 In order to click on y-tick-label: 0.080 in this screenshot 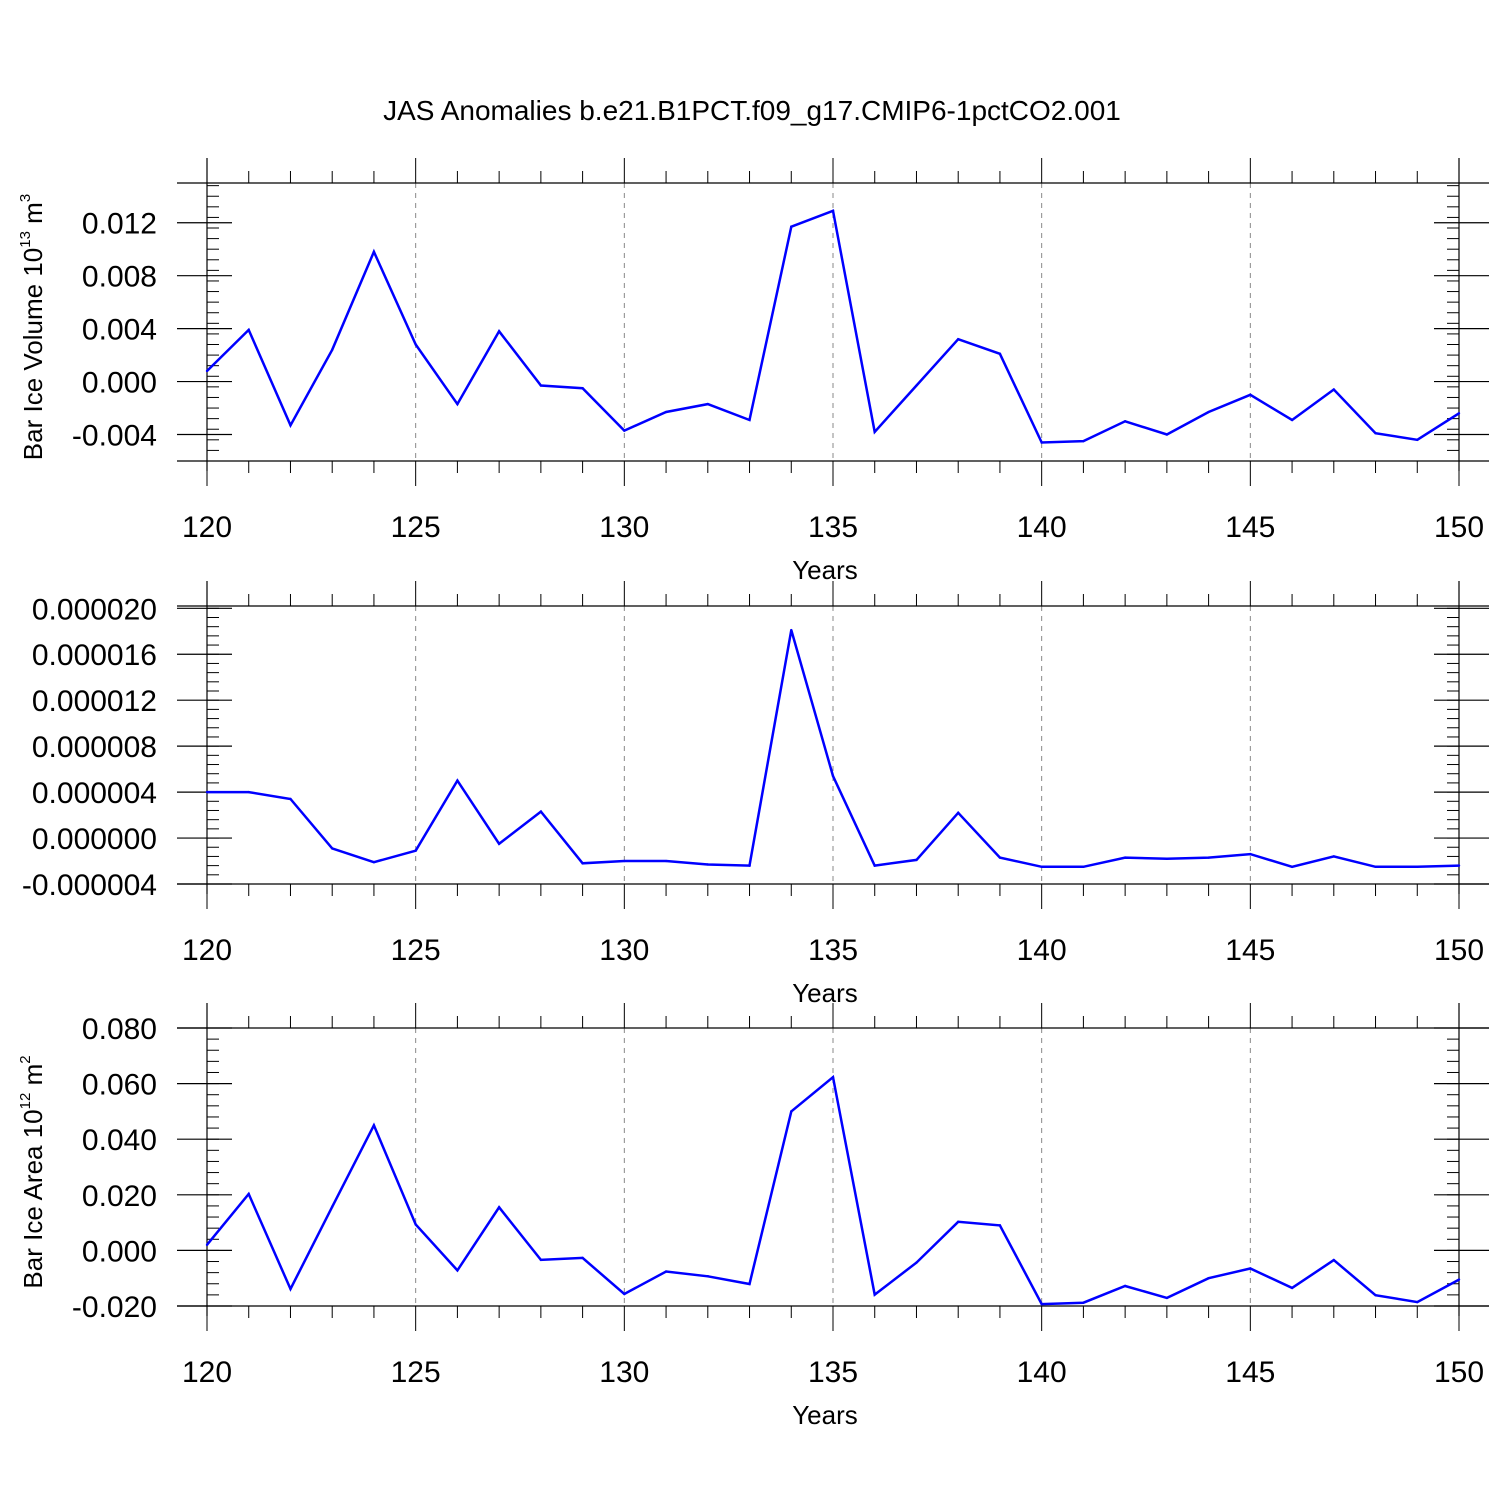, I will do `click(119, 1029)`.